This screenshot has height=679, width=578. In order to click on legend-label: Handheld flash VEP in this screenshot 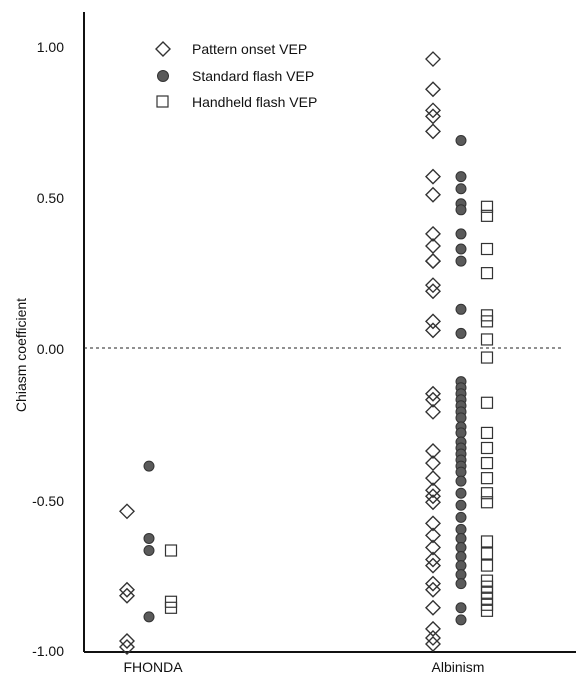, I will do `click(254, 102)`.